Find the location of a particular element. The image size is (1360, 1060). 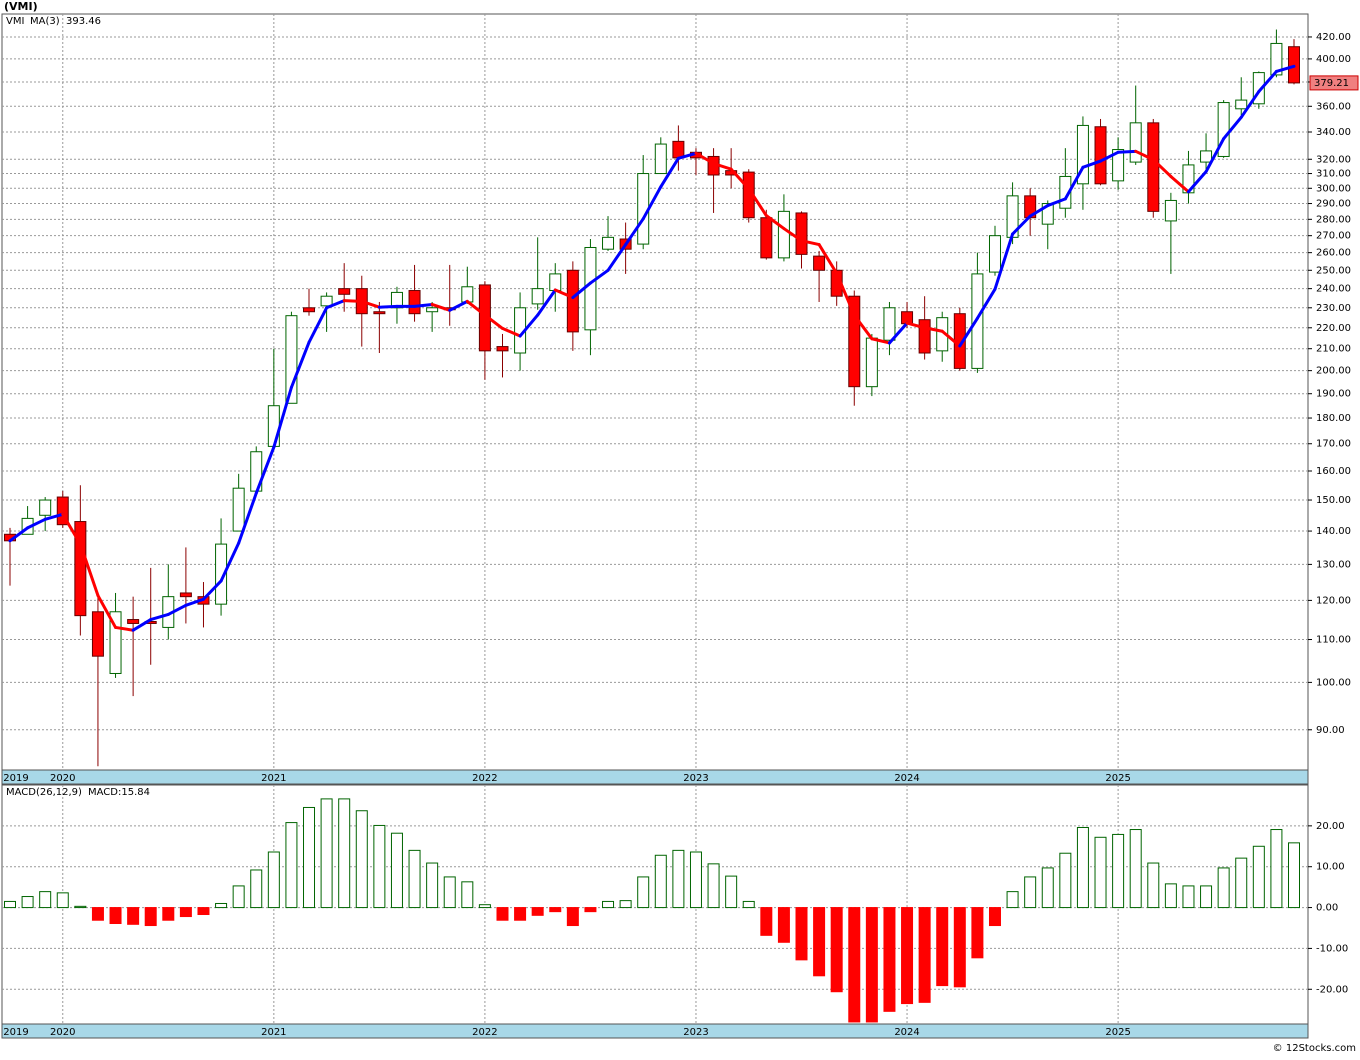

y-tick-label: 200.00 is located at coordinates (1333, 371).